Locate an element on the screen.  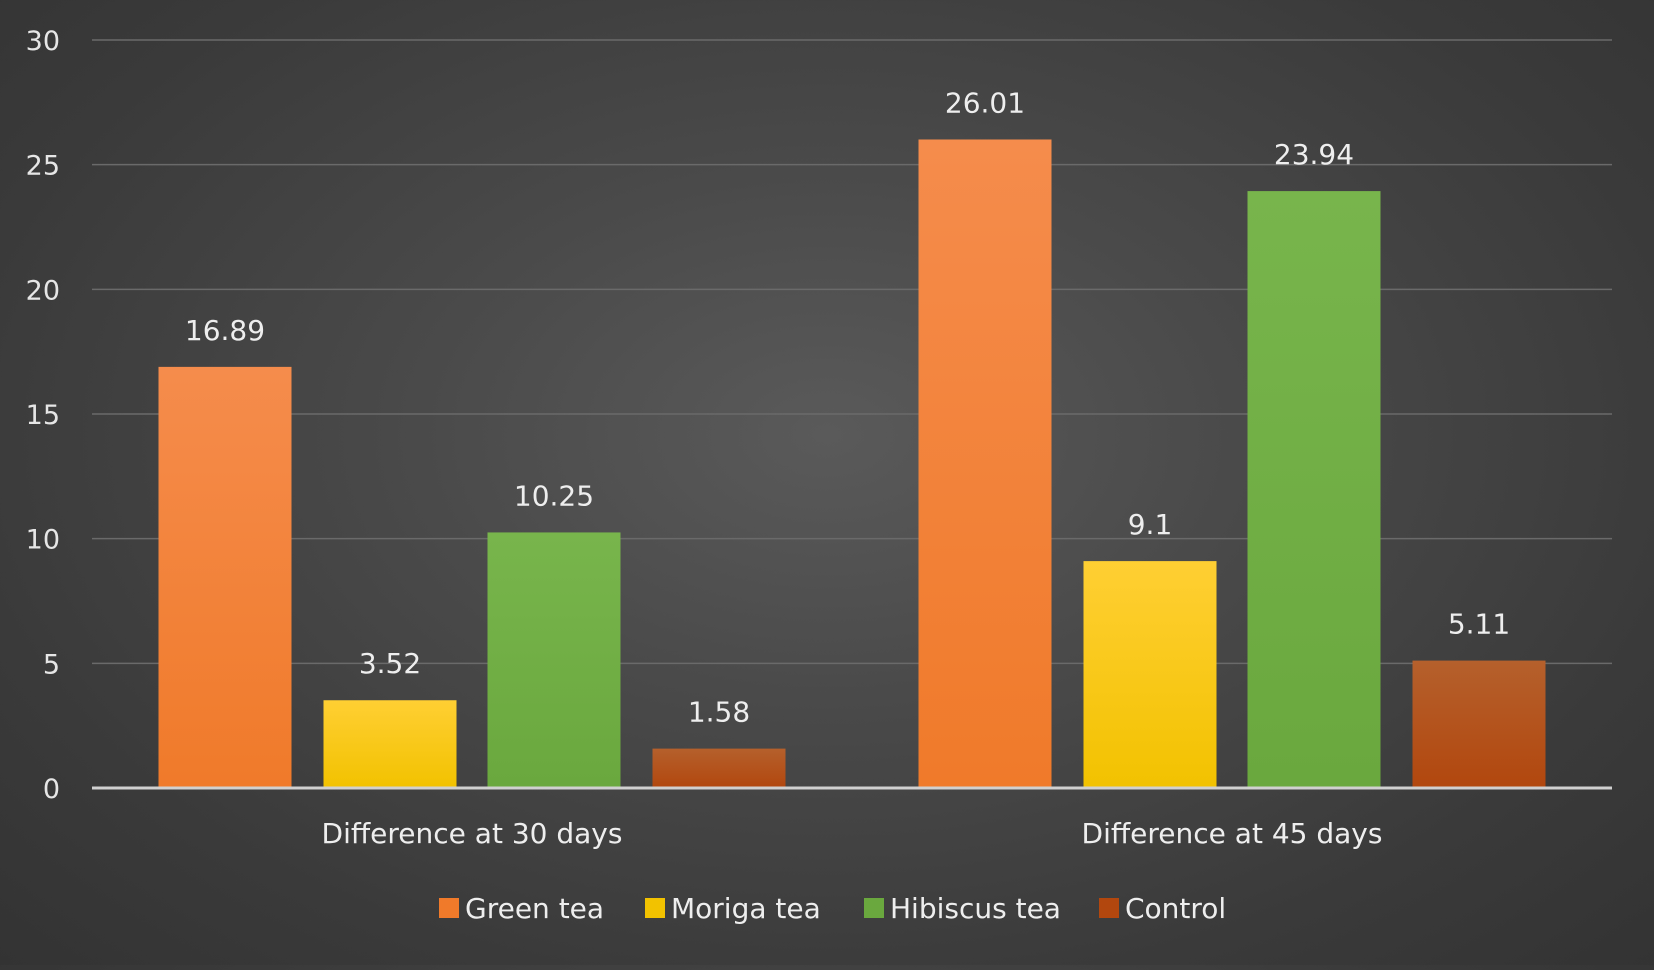
legend-item-control: Control is located at coordinates (1162, 908).